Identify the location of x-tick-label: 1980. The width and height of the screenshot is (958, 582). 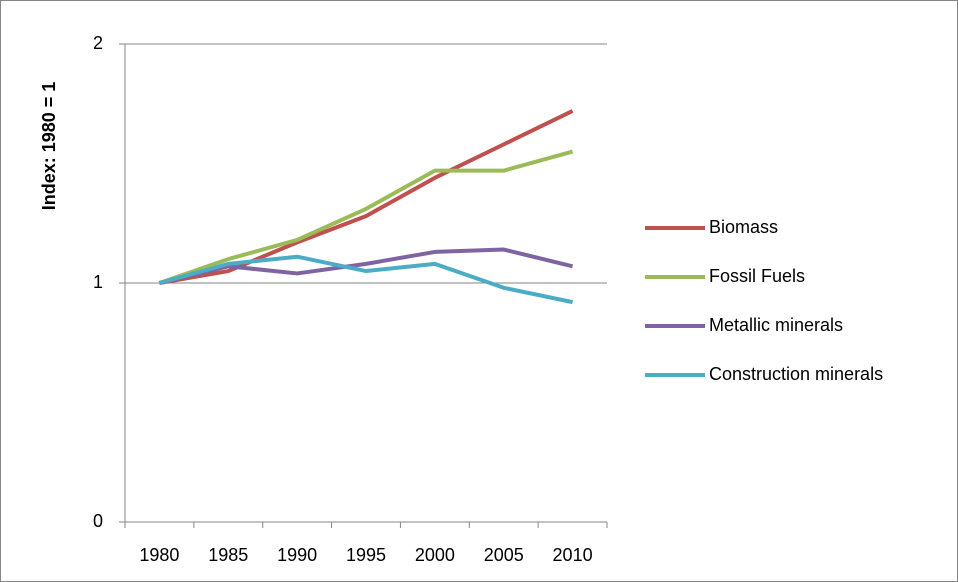
(159, 555).